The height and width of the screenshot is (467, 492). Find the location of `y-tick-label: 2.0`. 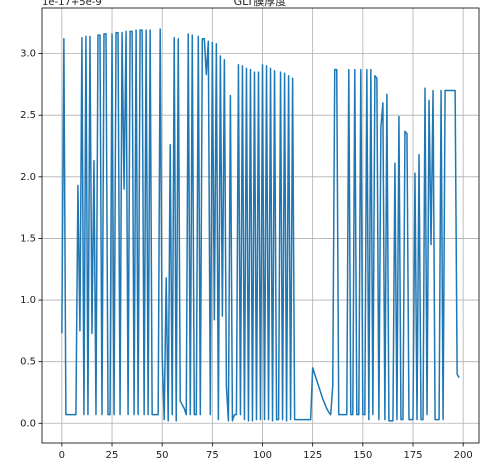

y-tick-label: 2.0 is located at coordinates (28, 177).